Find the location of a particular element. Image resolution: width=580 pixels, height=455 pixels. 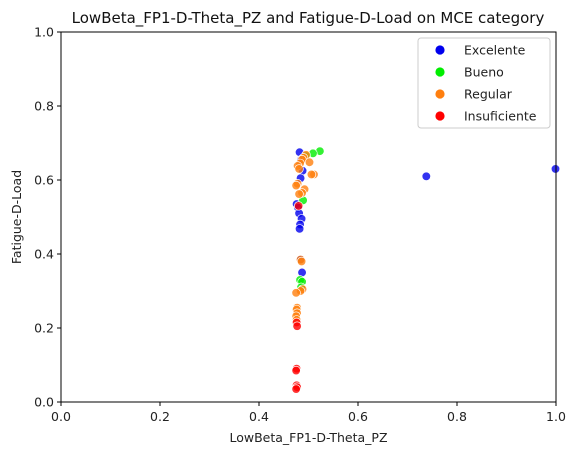

x-tick-label: 0.4 is located at coordinates (259, 416).